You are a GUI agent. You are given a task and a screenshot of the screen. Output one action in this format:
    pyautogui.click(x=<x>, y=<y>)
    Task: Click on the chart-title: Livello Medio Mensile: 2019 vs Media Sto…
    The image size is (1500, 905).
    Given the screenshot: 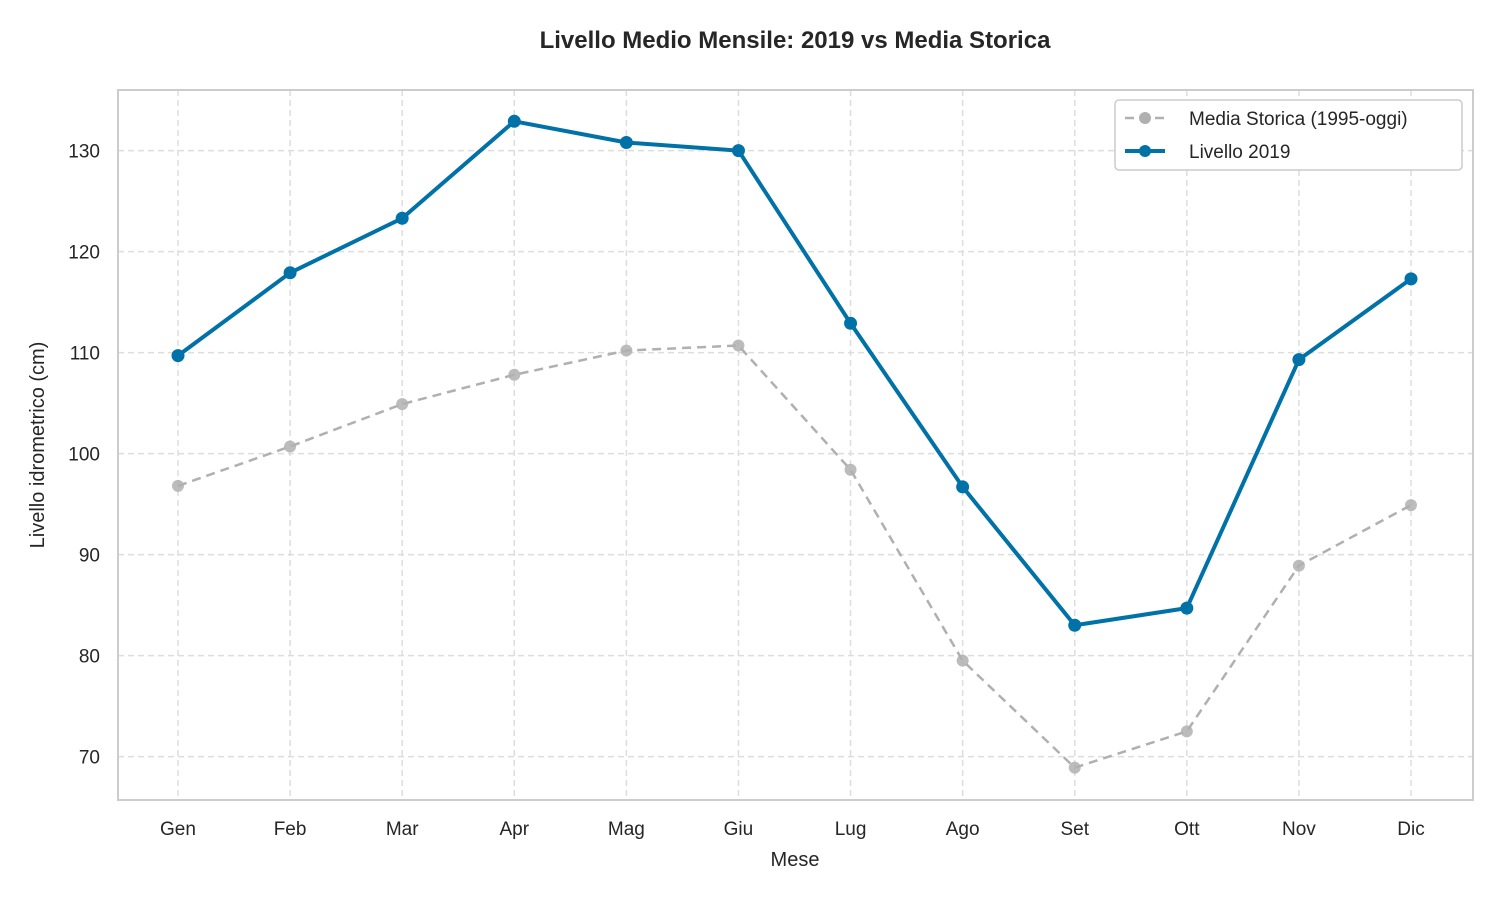 What is the action you would take?
    pyautogui.click(x=795, y=40)
    